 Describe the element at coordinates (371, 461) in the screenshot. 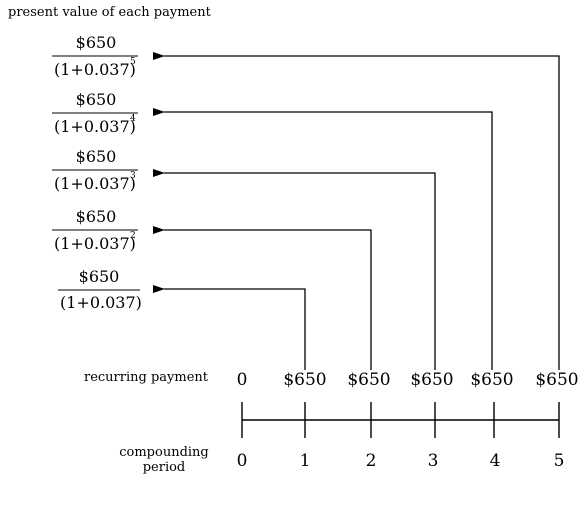

I see `period-2: 2` at that location.